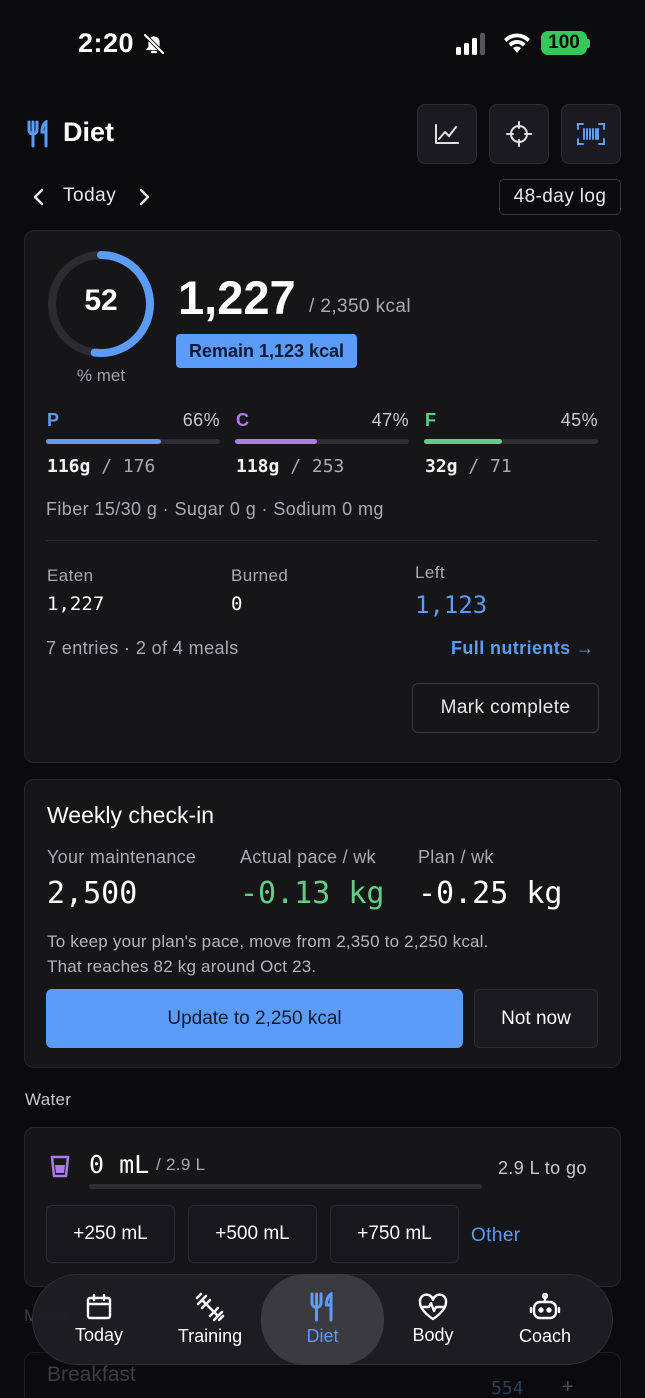  I want to click on line-chart-icon, so click(447, 134).